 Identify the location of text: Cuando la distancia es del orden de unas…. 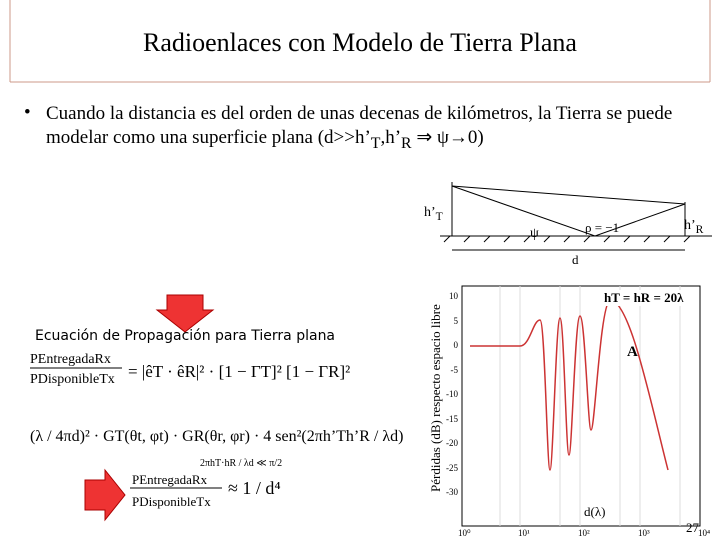
(359, 125).